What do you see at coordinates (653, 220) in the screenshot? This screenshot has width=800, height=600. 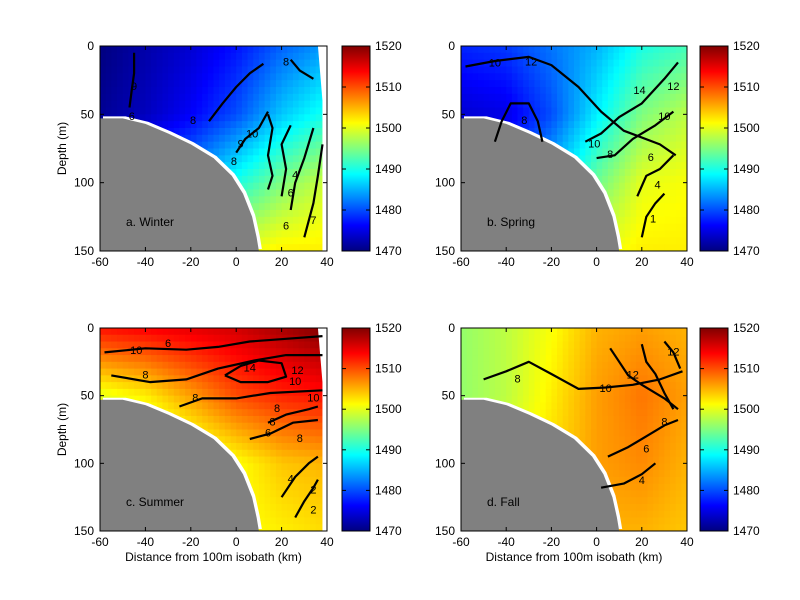 I see `contour-label: 1` at bounding box center [653, 220].